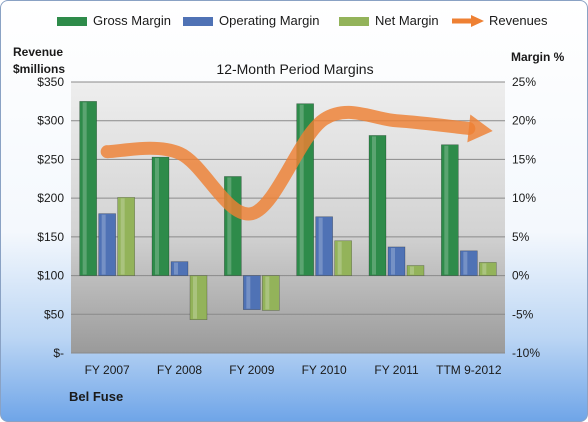  I want to click on x-axis-tick-label: FY 2007, so click(107, 370).